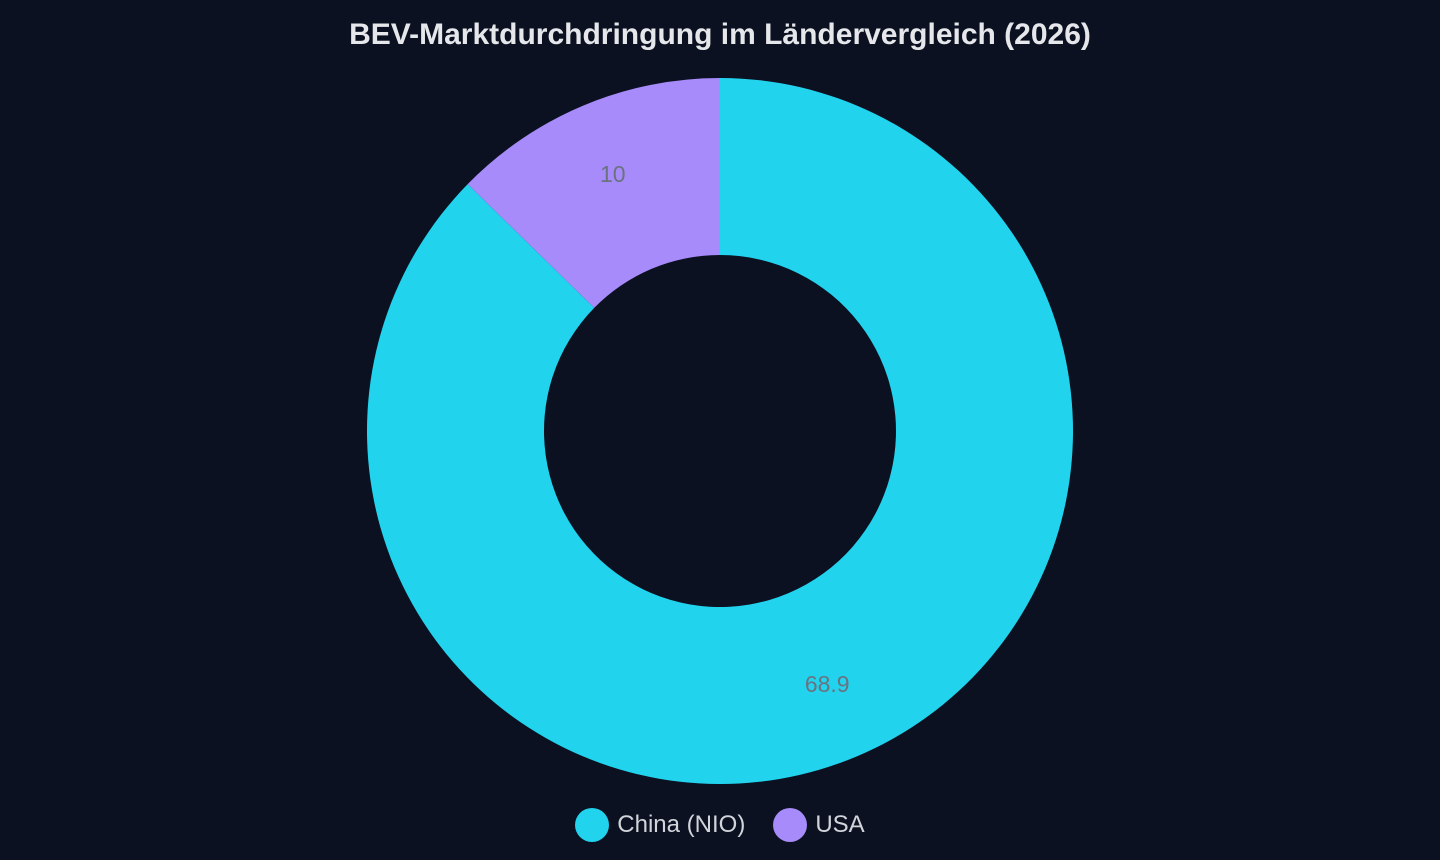 Image resolution: width=1440 pixels, height=860 pixels. I want to click on data-label-usa: 10, so click(613, 174).